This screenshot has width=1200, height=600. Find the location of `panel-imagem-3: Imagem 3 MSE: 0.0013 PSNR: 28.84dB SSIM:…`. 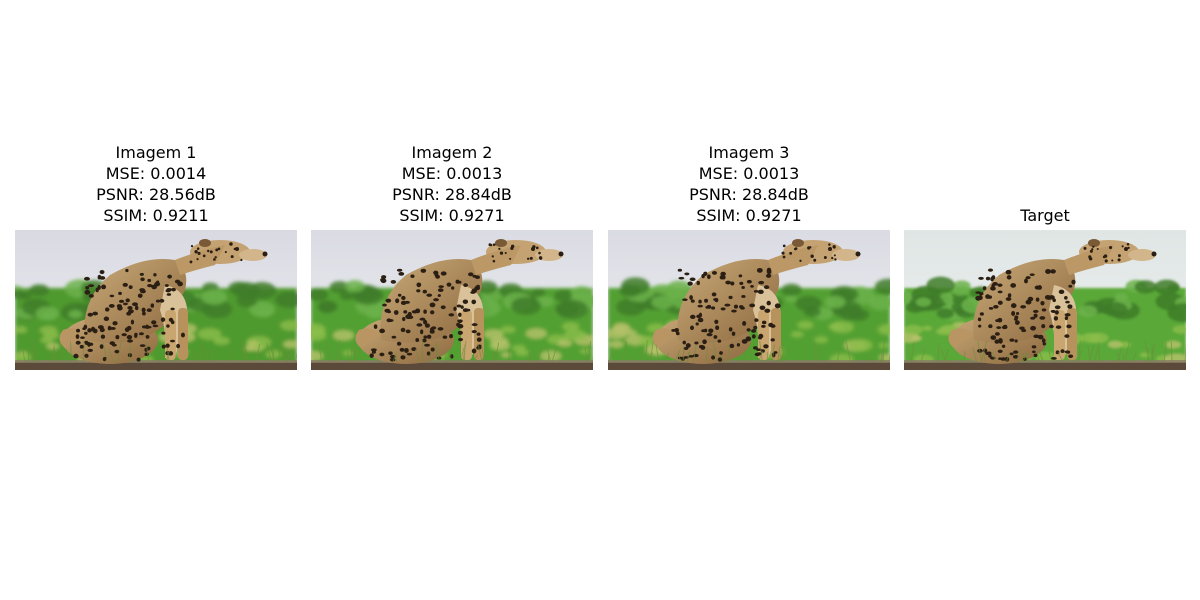

panel-imagem-3: Imagem 3 MSE: 0.0013 PSNR: 28.84dB SSIM:… is located at coordinates (749, 256).